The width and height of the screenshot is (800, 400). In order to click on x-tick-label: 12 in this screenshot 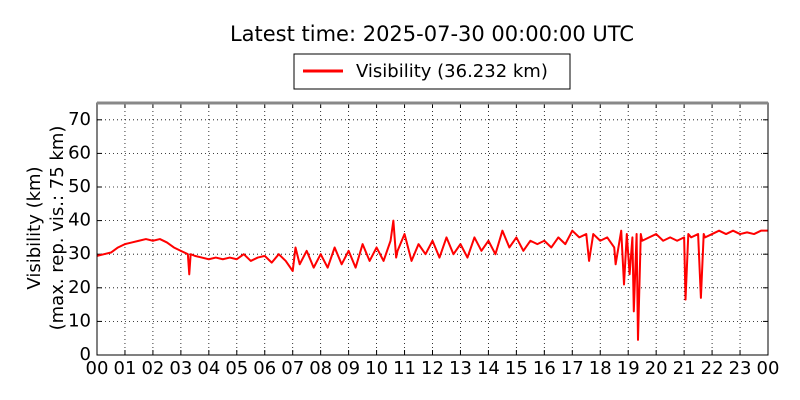, I will do `click(432, 368)`.